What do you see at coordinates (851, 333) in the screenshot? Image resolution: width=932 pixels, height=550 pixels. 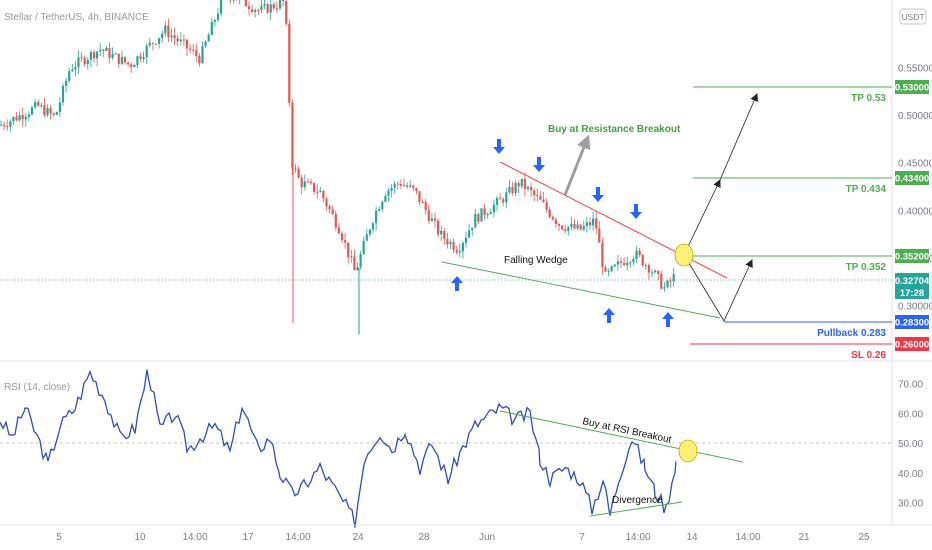 I see `level-label: Pullback 0.283` at bounding box center [851, 333].